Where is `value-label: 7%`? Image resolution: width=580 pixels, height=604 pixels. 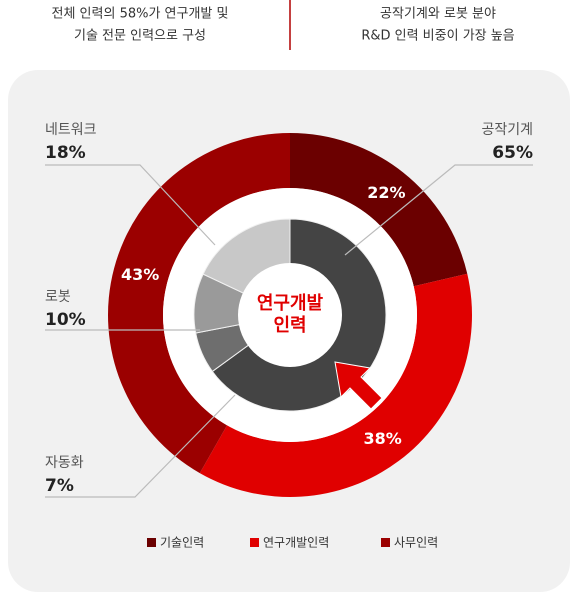
value-label: 7% is located at coordinates (59, 486).